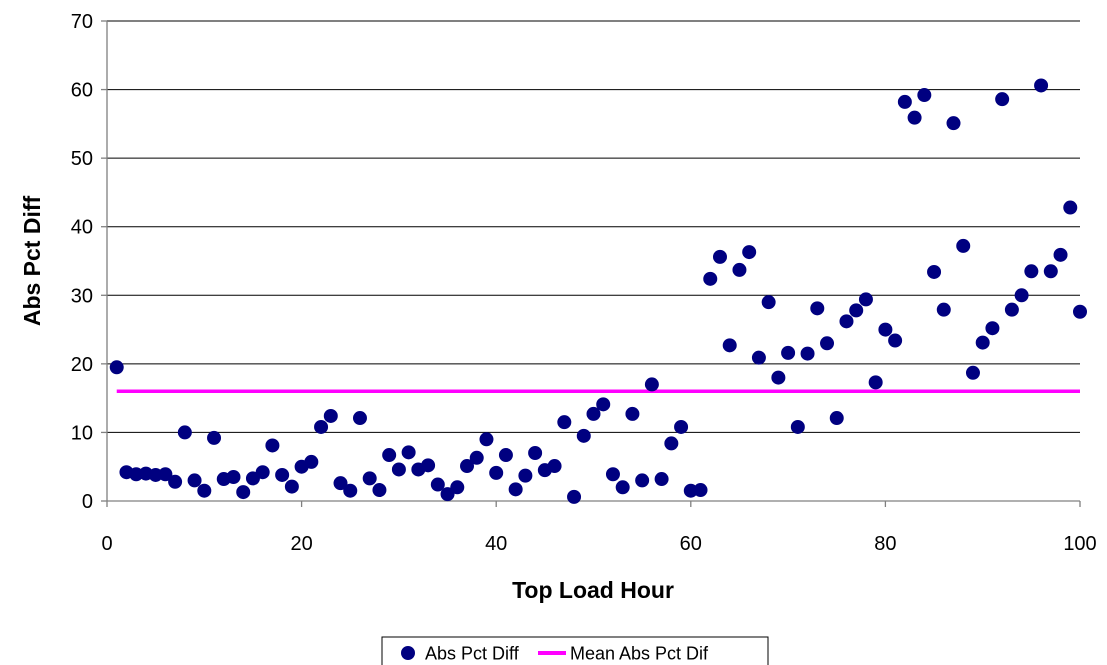 The width and height of the screenshot is (1107, 665). I want to click on x-axis-title: Top Load Hour, so click(593, 590).